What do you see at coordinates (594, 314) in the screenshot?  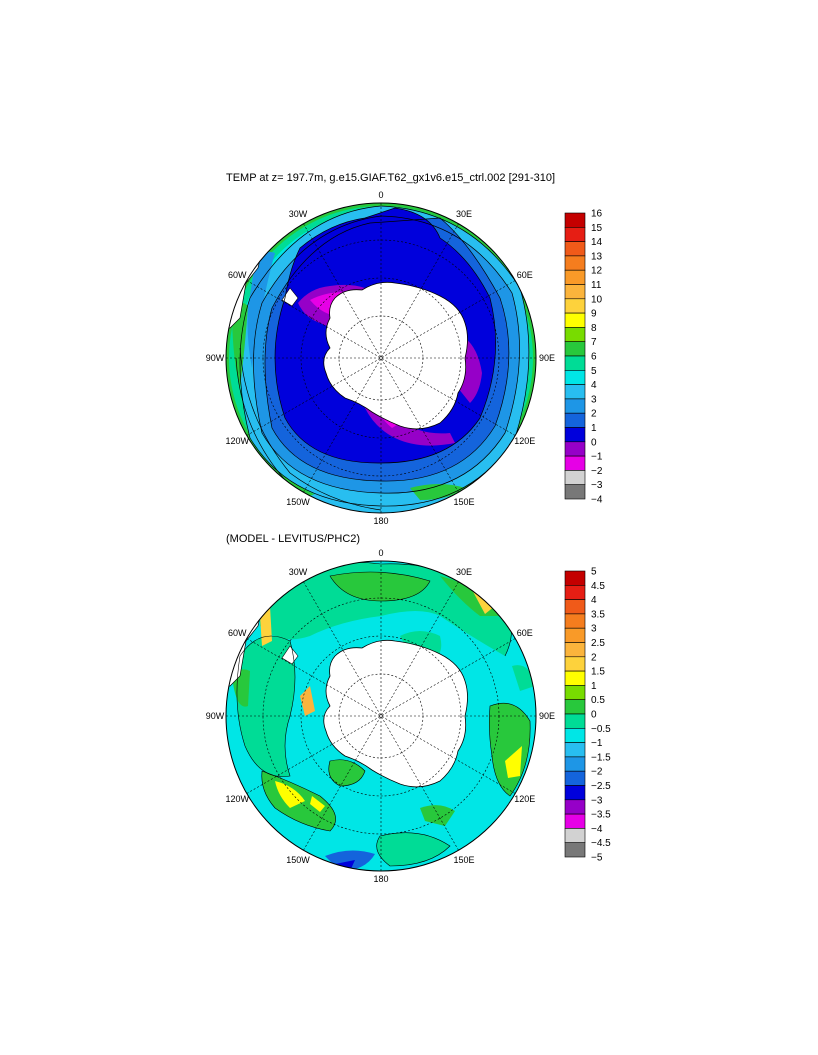 I see `colorbar-tick-label: 9` at bounding box center [594, 314].